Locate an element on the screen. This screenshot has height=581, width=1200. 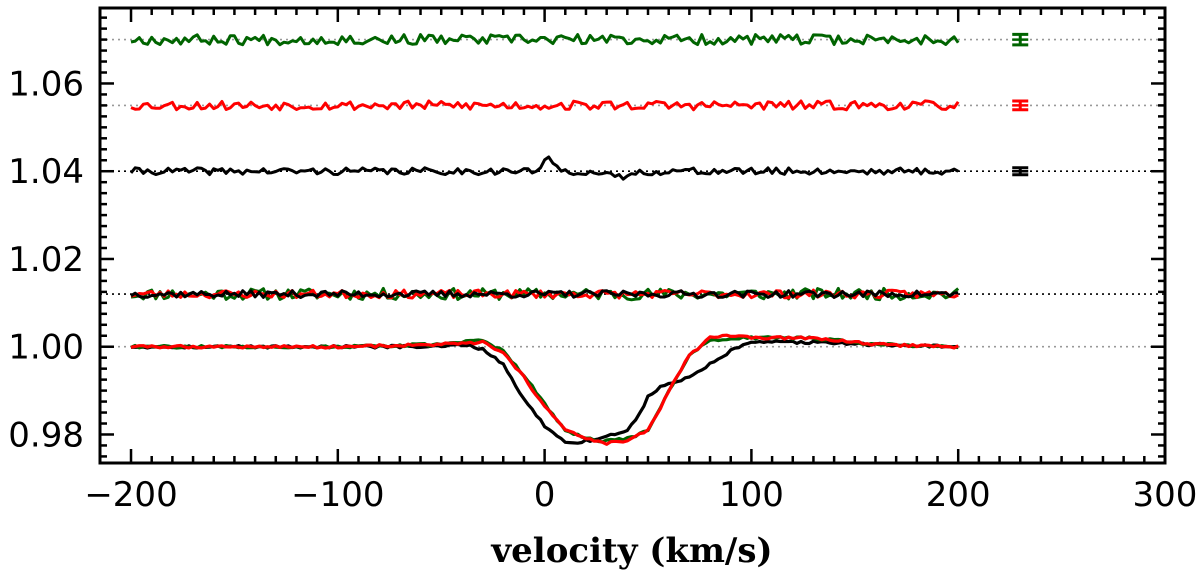
x-tick-label: 0 is located at coordinates (545, 495).